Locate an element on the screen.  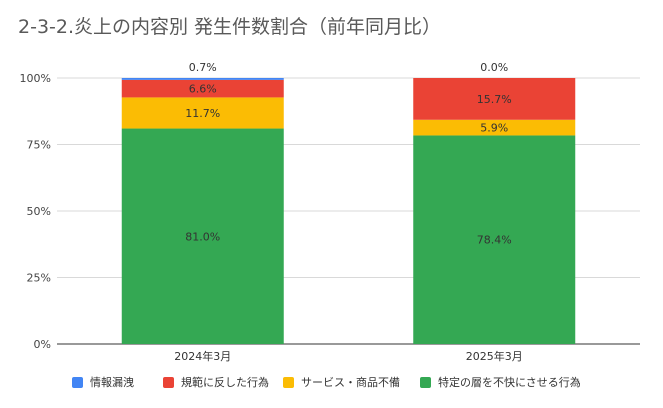
x-tick-label: 2024年3月 is located at coordinates (202, 356).